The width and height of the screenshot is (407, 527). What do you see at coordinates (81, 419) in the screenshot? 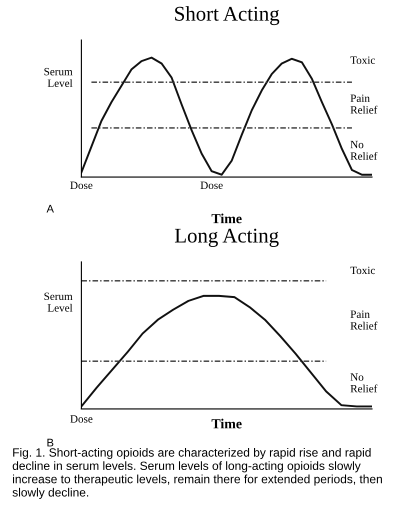
I see `text: Dose` at bounding box center [81, 419].